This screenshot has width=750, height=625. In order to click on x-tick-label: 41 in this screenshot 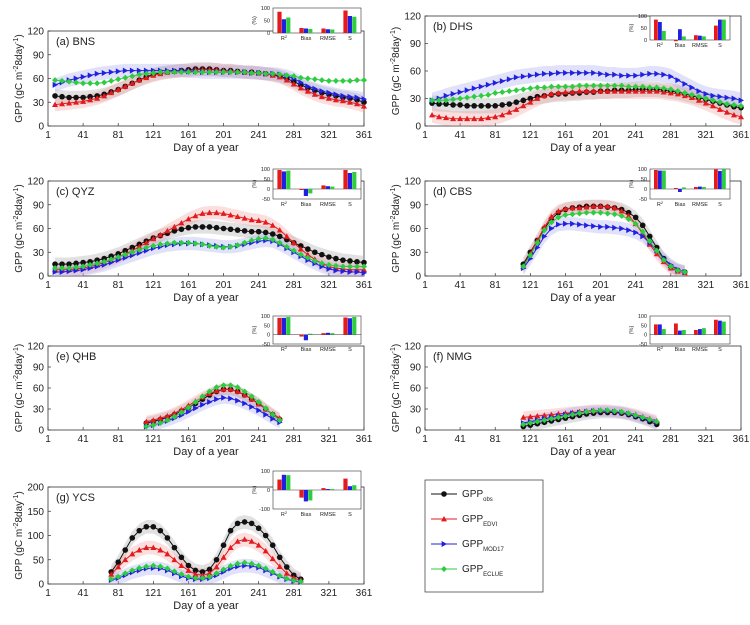, I will do `click(461, 285)`.